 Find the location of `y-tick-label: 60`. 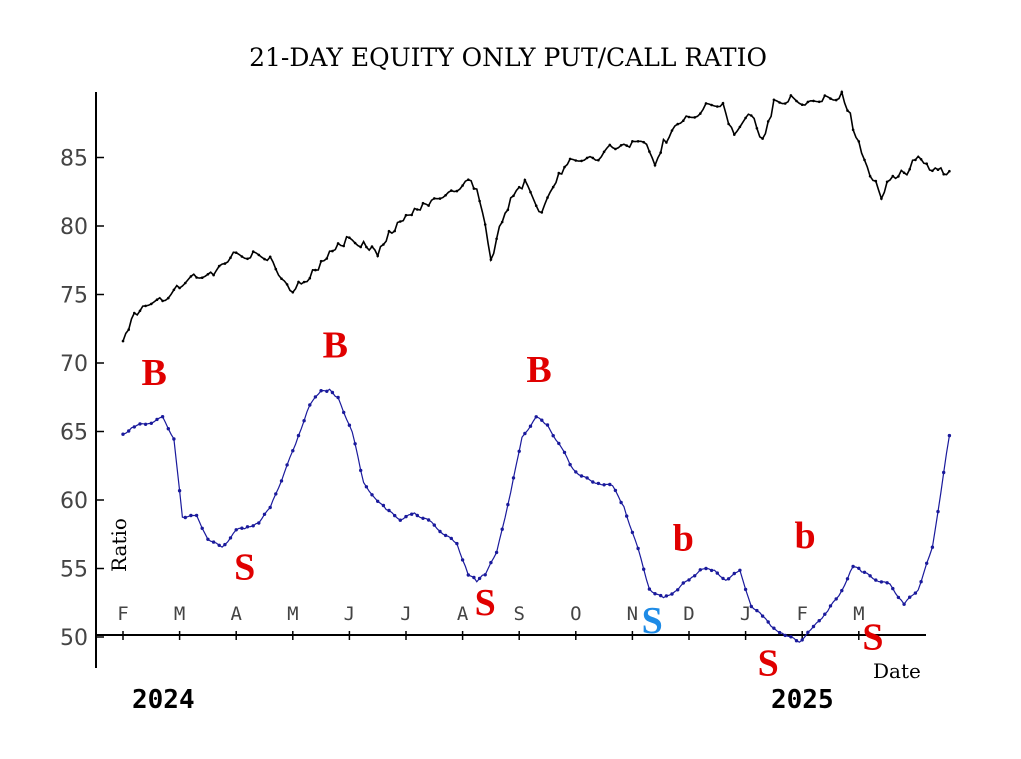

y-tick-label: 60 is located at coordinates (74, 501).